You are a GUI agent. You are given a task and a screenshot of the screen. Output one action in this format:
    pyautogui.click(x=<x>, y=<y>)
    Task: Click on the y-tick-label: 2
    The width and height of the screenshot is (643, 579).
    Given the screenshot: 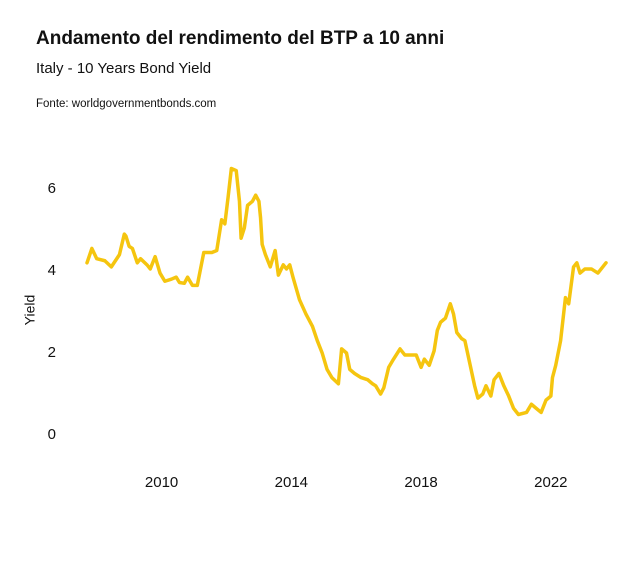 What is the action you would take?
    pyautogui.click(x=52, y=352)
    